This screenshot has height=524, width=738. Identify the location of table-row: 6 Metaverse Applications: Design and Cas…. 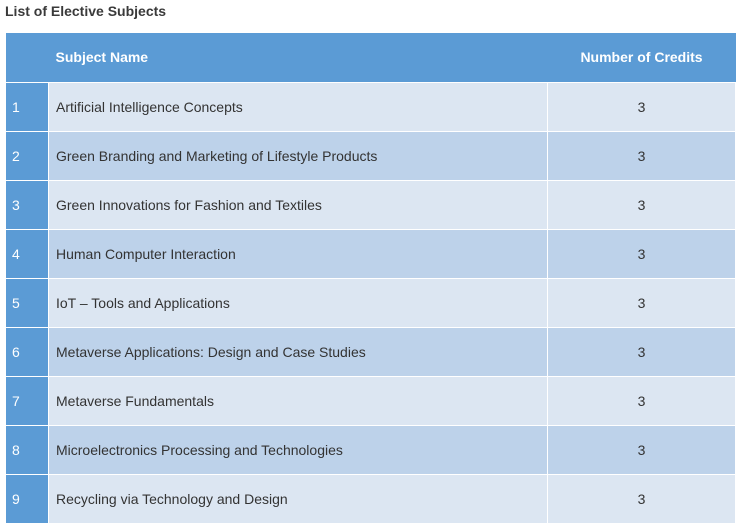
(370, 351).